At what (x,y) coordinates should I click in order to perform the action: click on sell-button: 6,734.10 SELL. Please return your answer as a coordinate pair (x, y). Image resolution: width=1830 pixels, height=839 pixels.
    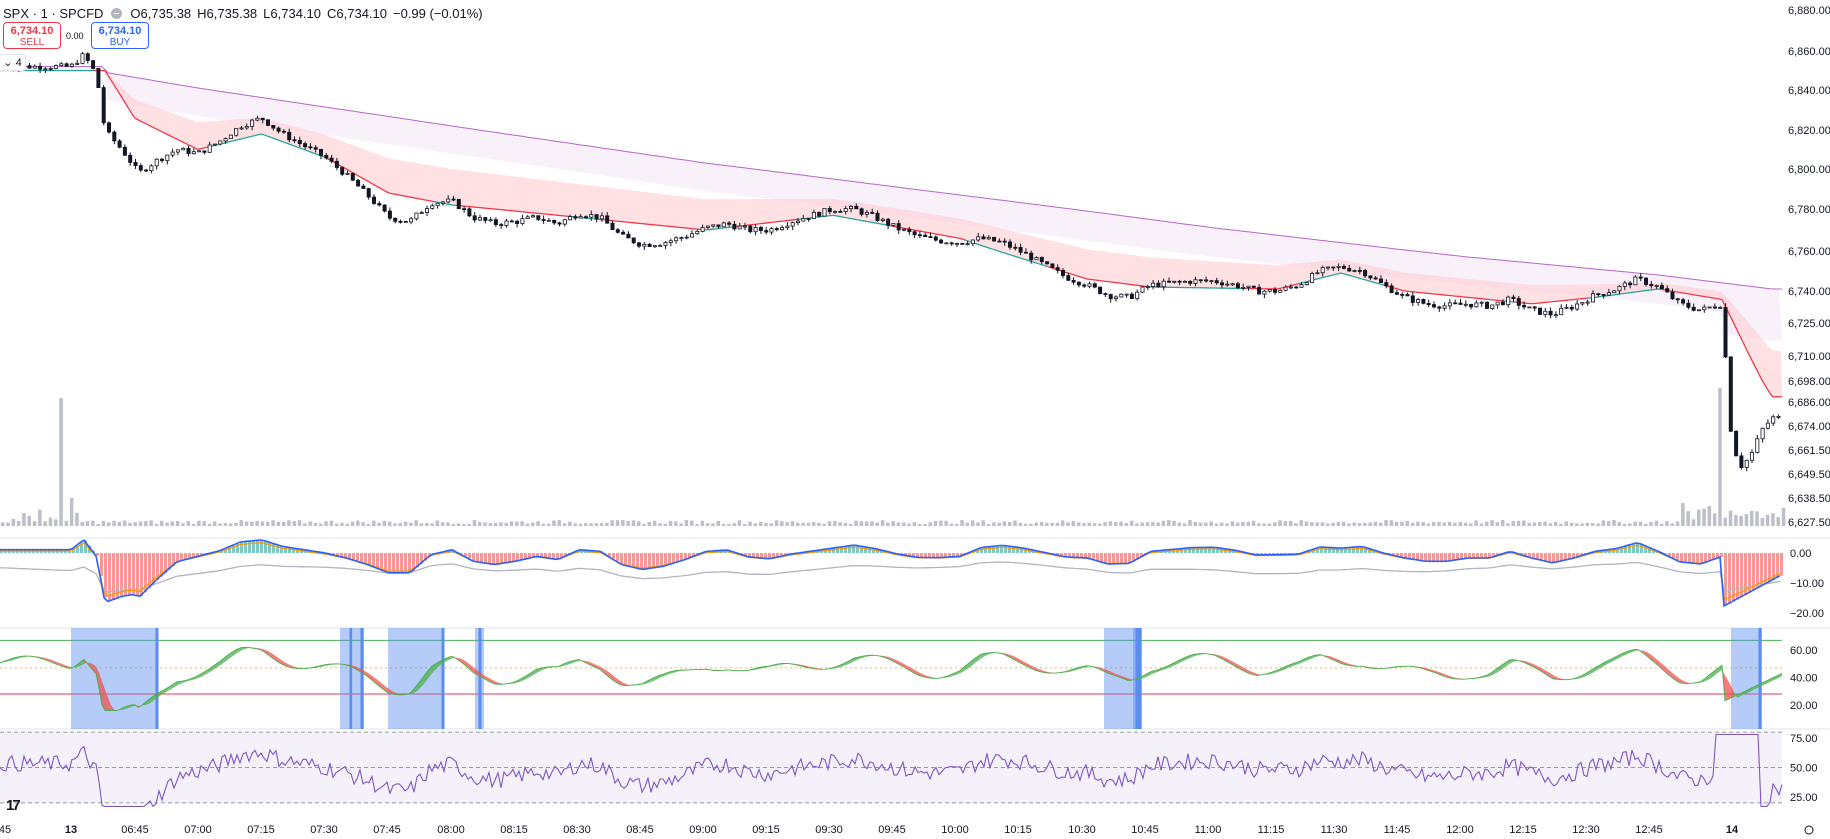
    Looking at the image, I should click on (32, 35).